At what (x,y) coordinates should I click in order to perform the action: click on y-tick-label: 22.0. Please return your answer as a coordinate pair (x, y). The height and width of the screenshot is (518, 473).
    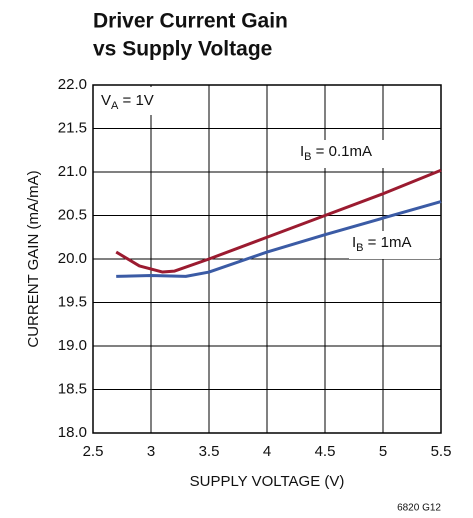
    Looking at the image, I should click on (72, 84).